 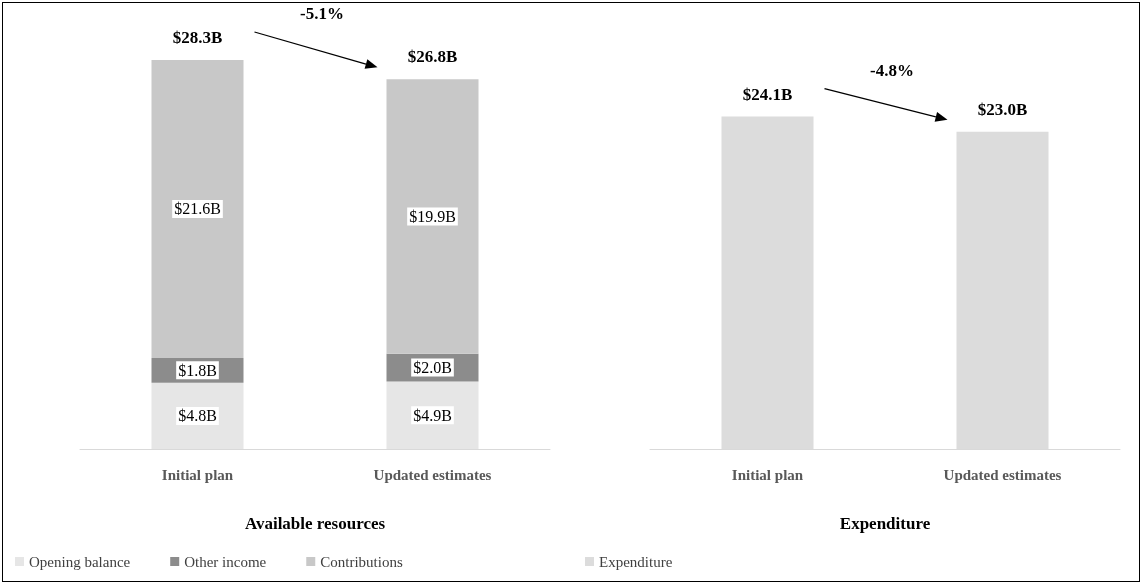 What do you see at coordinates (885, 523) in the screenshot?
I see `x-axis-title: Expenditure` at bounding box center [885, 523].